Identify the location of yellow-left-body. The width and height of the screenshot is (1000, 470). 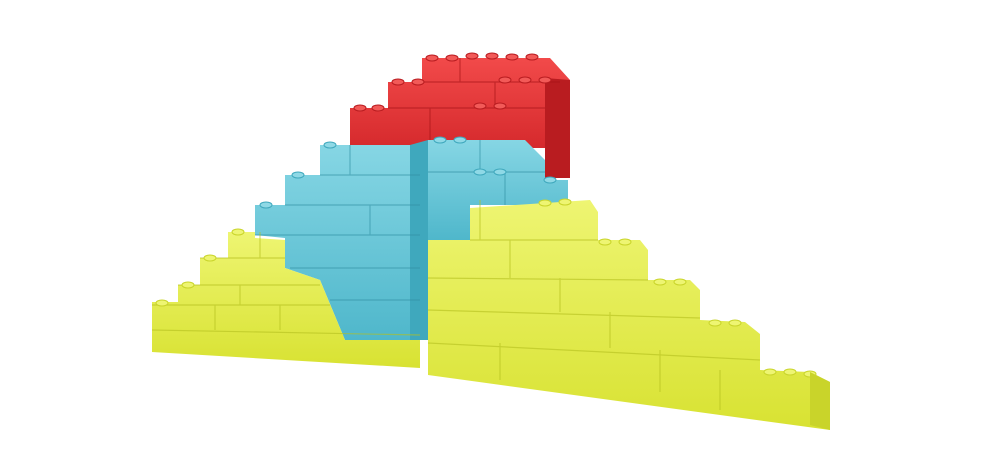
(286, 300).